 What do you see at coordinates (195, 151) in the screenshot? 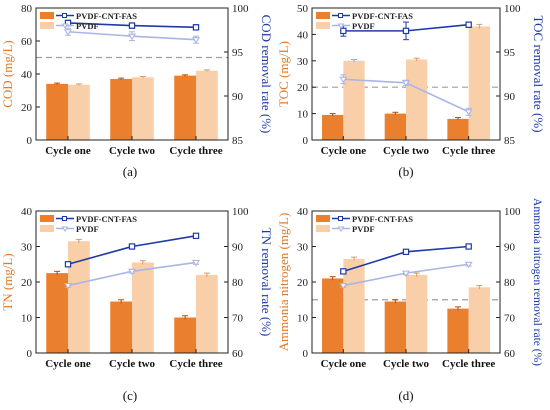
I see `category-label: Cycle three` at bounding box center [195, 151].